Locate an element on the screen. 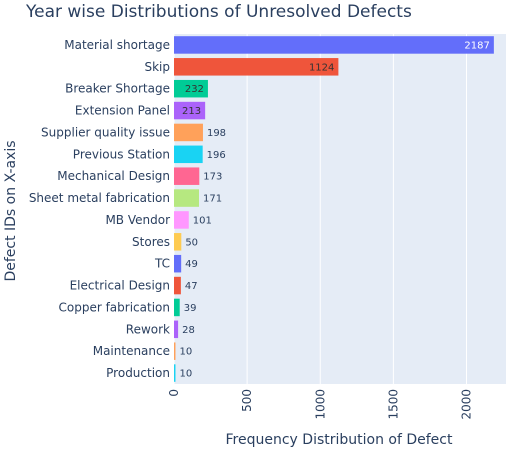 The width and height of the screenshot is (509, 450). data-label: 173 is located at coordinates (212, 177).